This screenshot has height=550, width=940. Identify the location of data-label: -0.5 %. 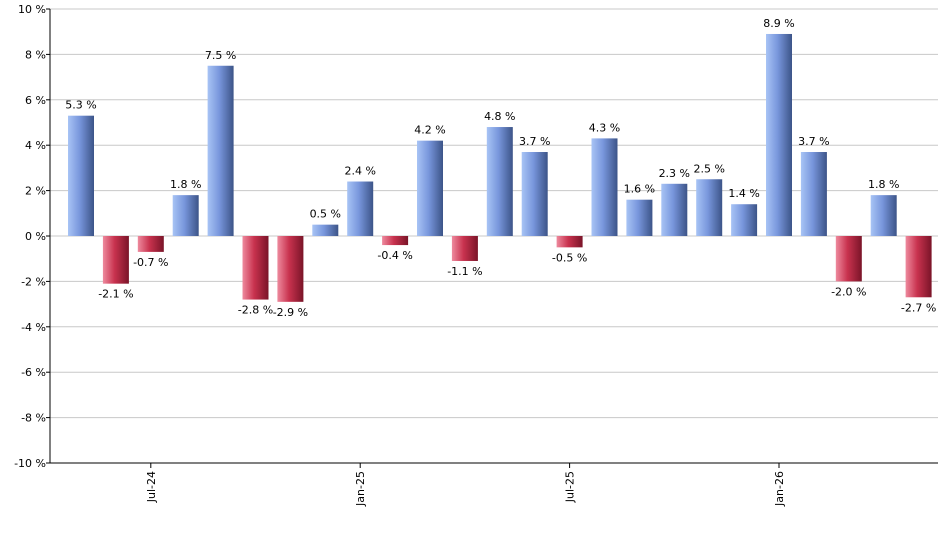
(569, 257).